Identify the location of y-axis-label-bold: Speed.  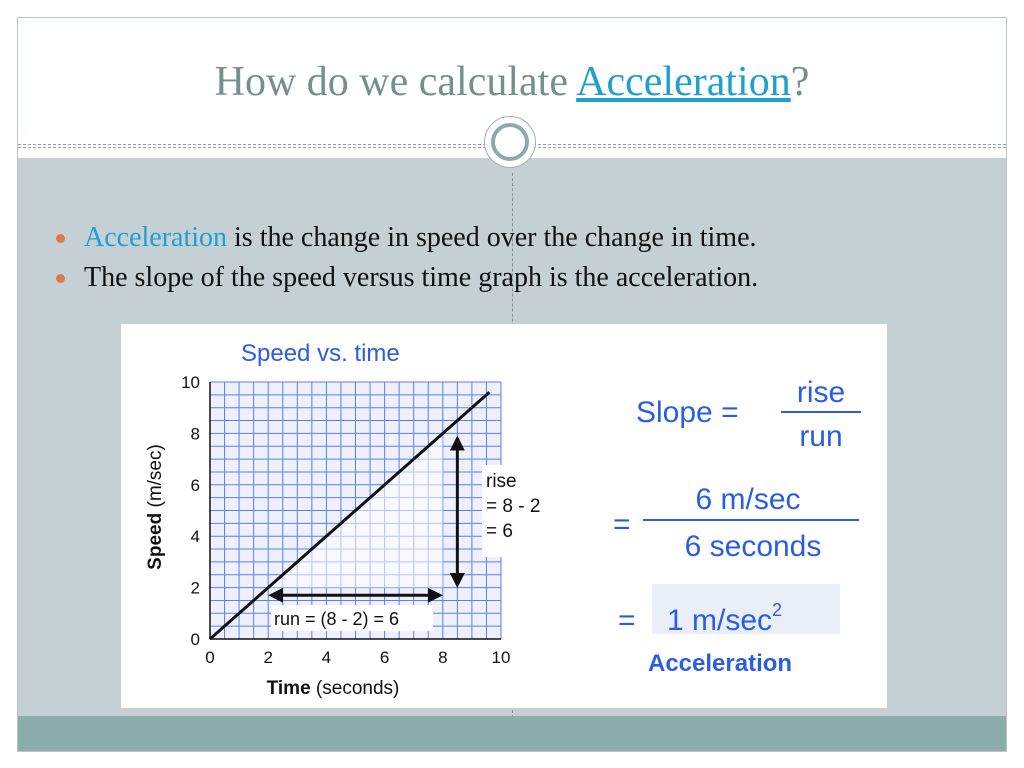
(155, 541).